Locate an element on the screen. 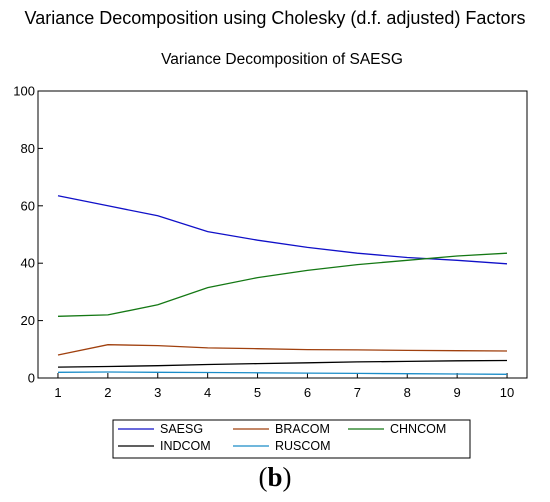 Image resolution: width=550 pixels, height=502 pixels. x-tick-label: 5 is located at coordinates (257, 392).